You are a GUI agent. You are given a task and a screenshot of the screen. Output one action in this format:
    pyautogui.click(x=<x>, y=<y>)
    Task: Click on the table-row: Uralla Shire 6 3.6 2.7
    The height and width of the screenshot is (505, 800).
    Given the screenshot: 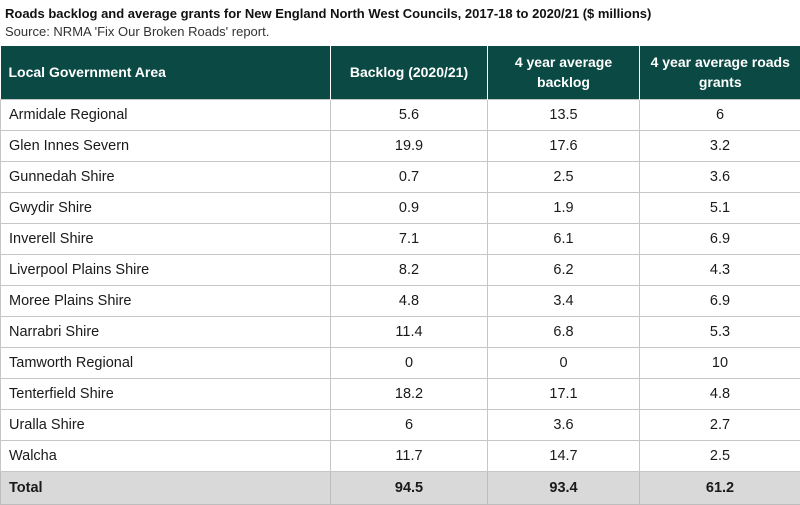 What is the action you would take?
    pyautogui.click(x=400, y=424)
    